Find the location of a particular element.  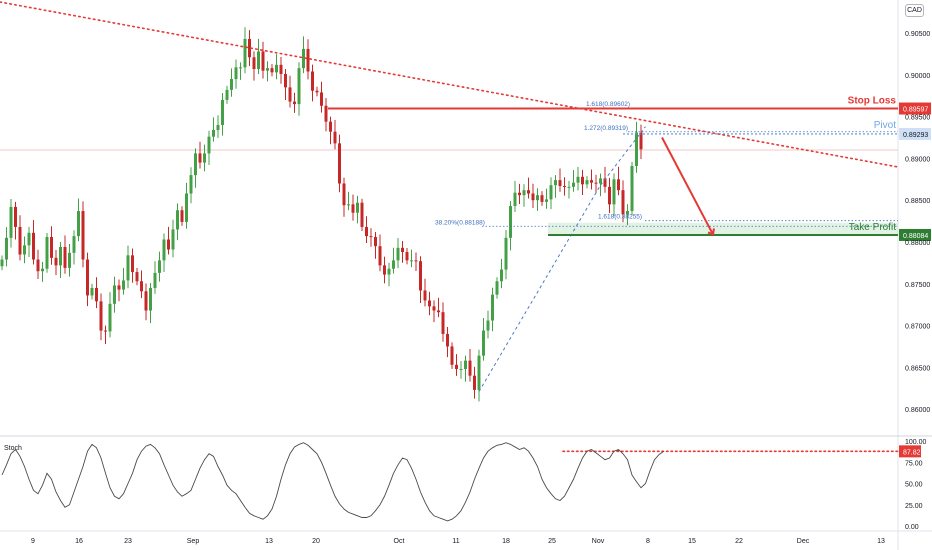

stoch-tick-label: 0.00 is located at coordinates (912, 527).